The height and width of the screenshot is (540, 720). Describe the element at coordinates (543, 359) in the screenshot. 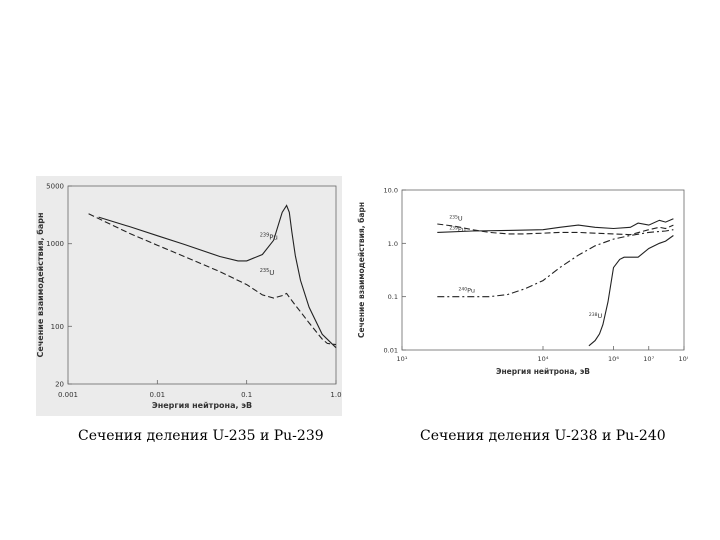

I see `right-x-tick-label: 10⁴` at that location.